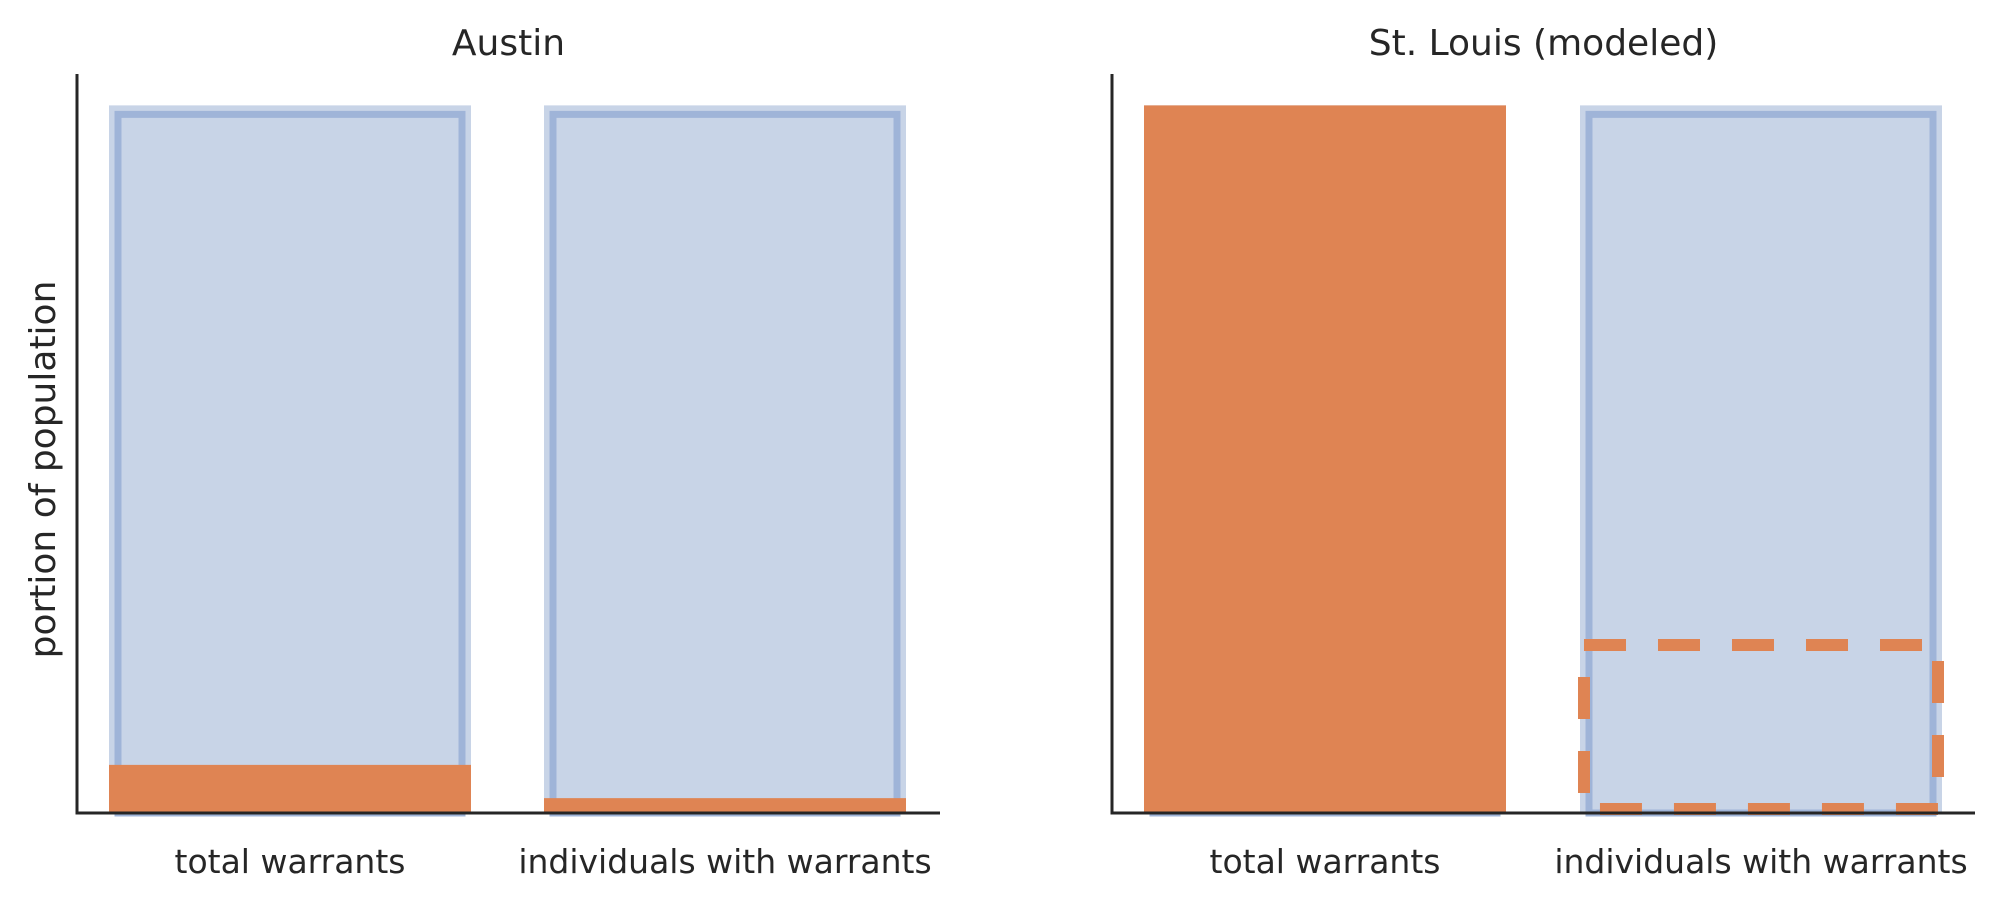  I want to click on chart-title: Austin, so click(508, 43).